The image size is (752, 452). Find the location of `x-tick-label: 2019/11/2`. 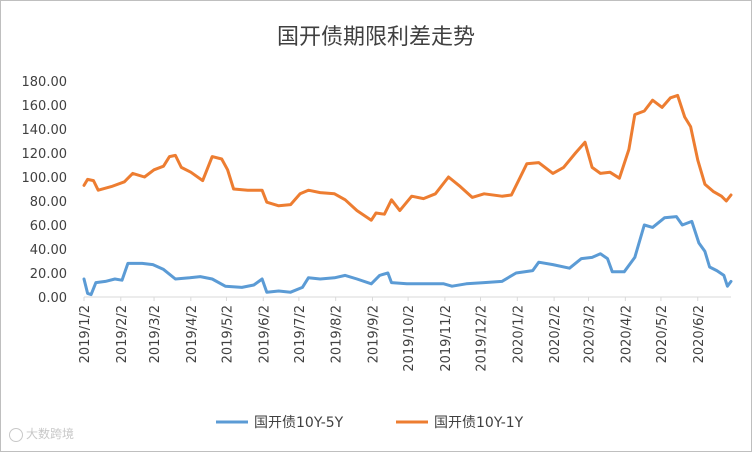

x-tick-label: 2019/11/2 is located at coordinates (446, 338).